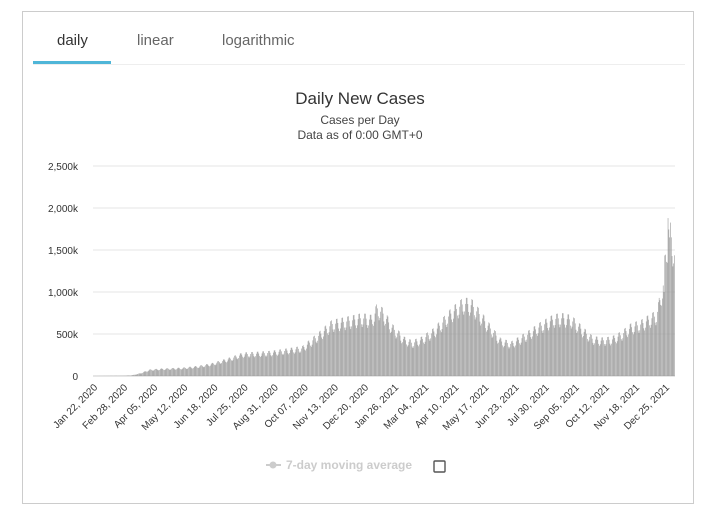 The width and height of the screenshot is (710, 511). I want to click on legend: 7-day moving average, so click(356, 465).